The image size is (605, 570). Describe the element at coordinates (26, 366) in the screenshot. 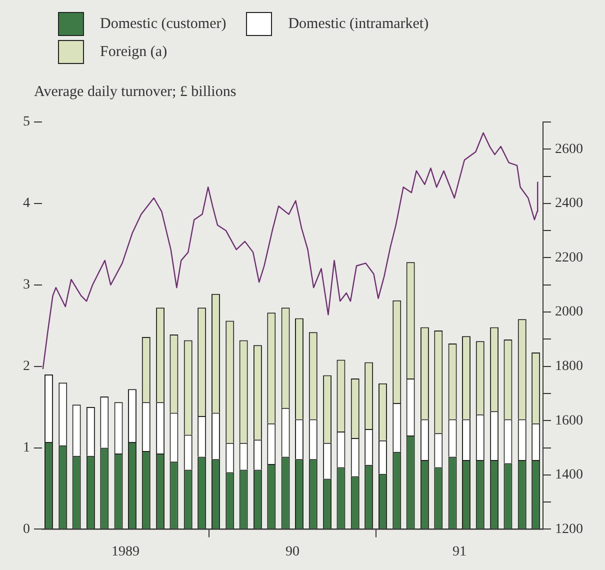

I see `y-tick-label: 2` at that location.